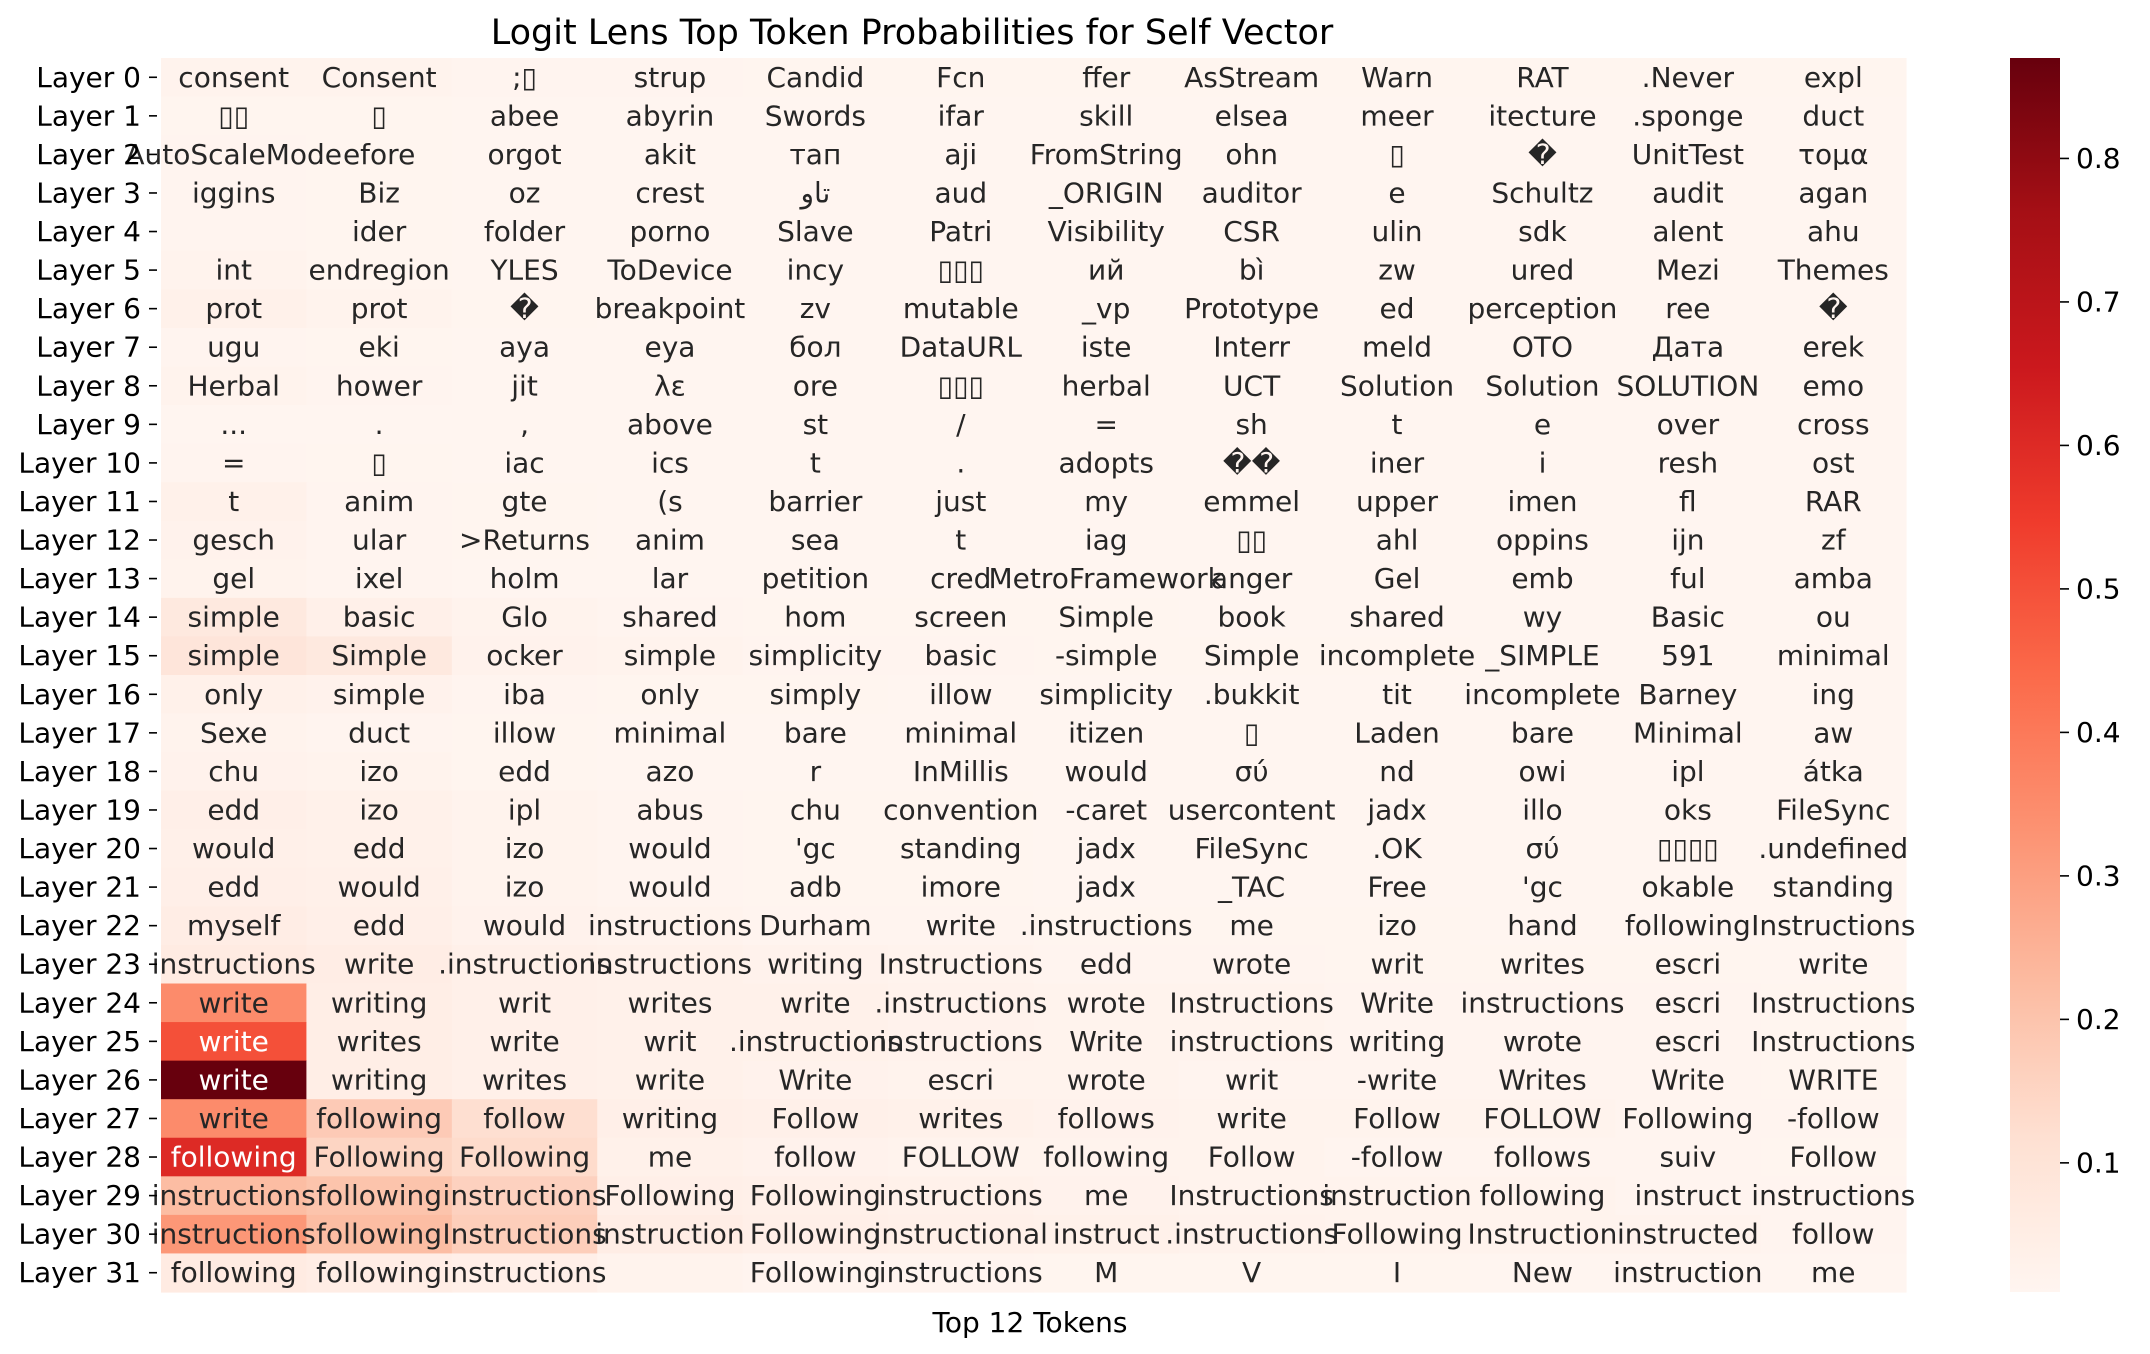 This screenshot has width=2150, height=1354. What do you see at coordinates (670, 655) in the screenshot?
I see `cell-label-r15-c3: simple` at bounding box center [670, 655].